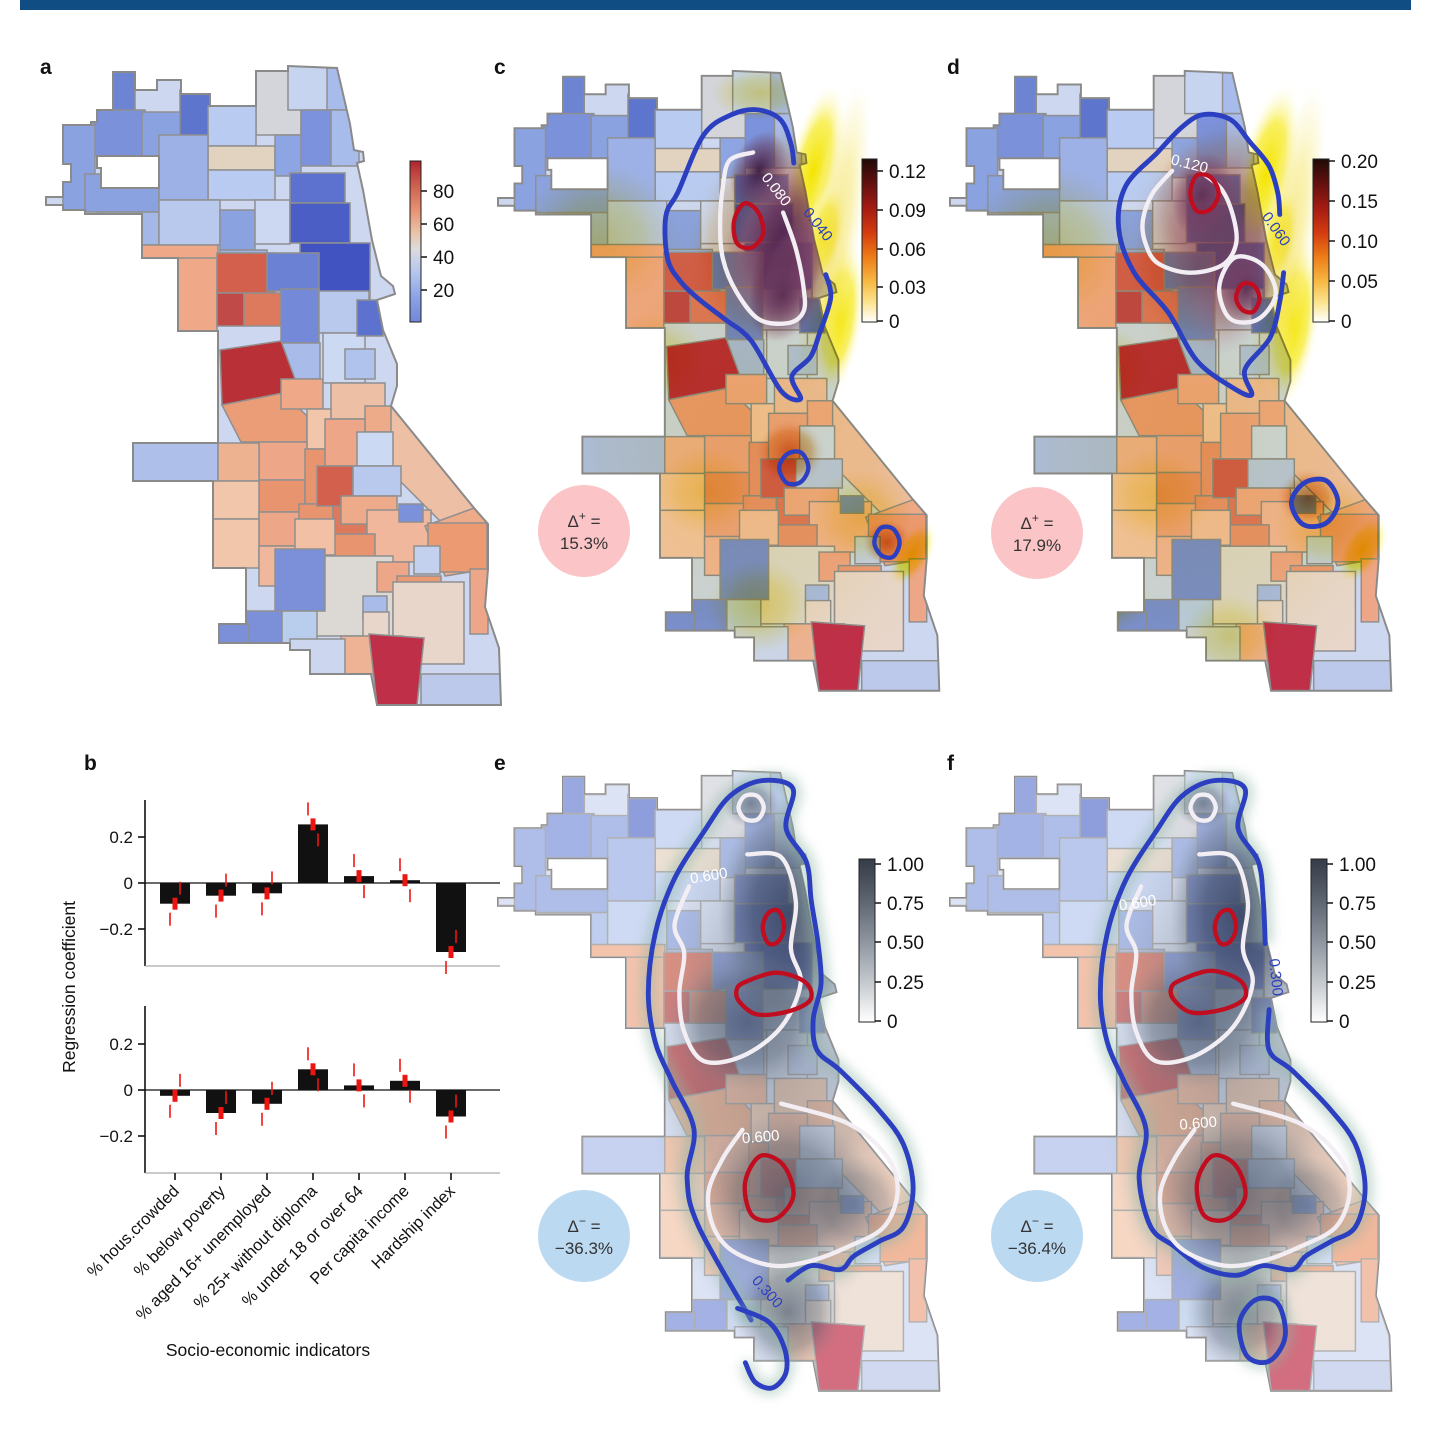  Describe the element at coordinates (1037, 1248) in the screenshot. I see `svg-text: −36.4%` at that location.